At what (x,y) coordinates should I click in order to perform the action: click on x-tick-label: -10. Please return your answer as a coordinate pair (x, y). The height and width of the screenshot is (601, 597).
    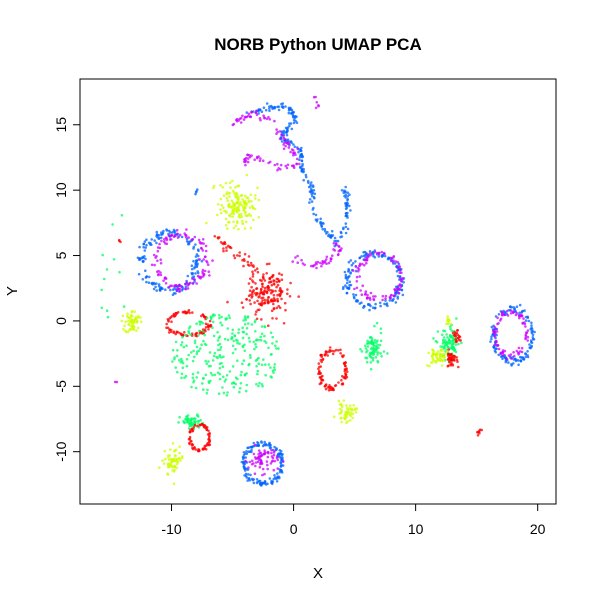
    Looking at the image, I should click on (171, 529).